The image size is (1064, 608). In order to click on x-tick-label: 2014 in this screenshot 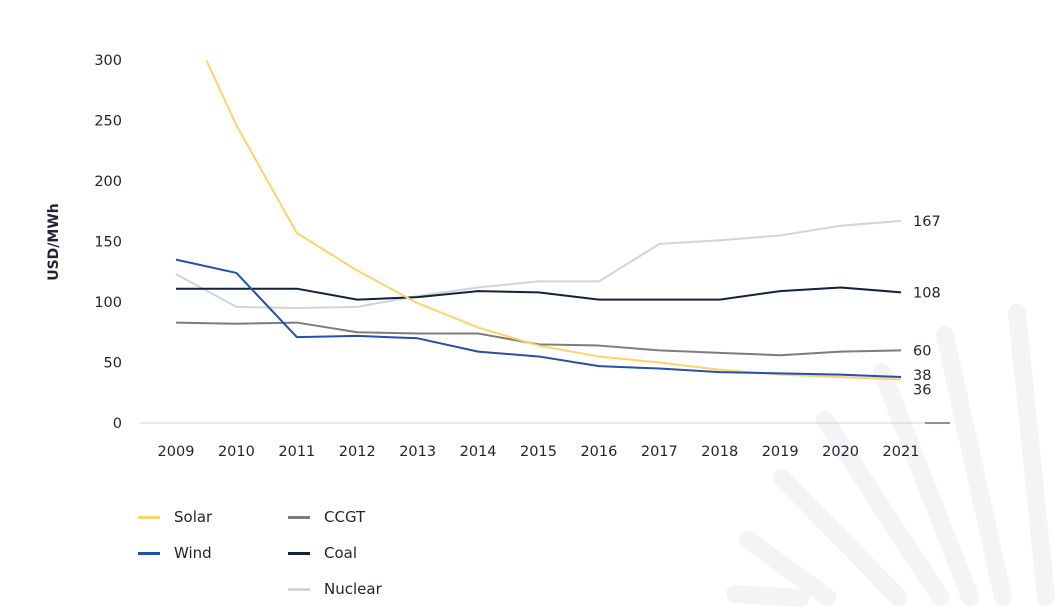, I will do `click(478, 452)`.